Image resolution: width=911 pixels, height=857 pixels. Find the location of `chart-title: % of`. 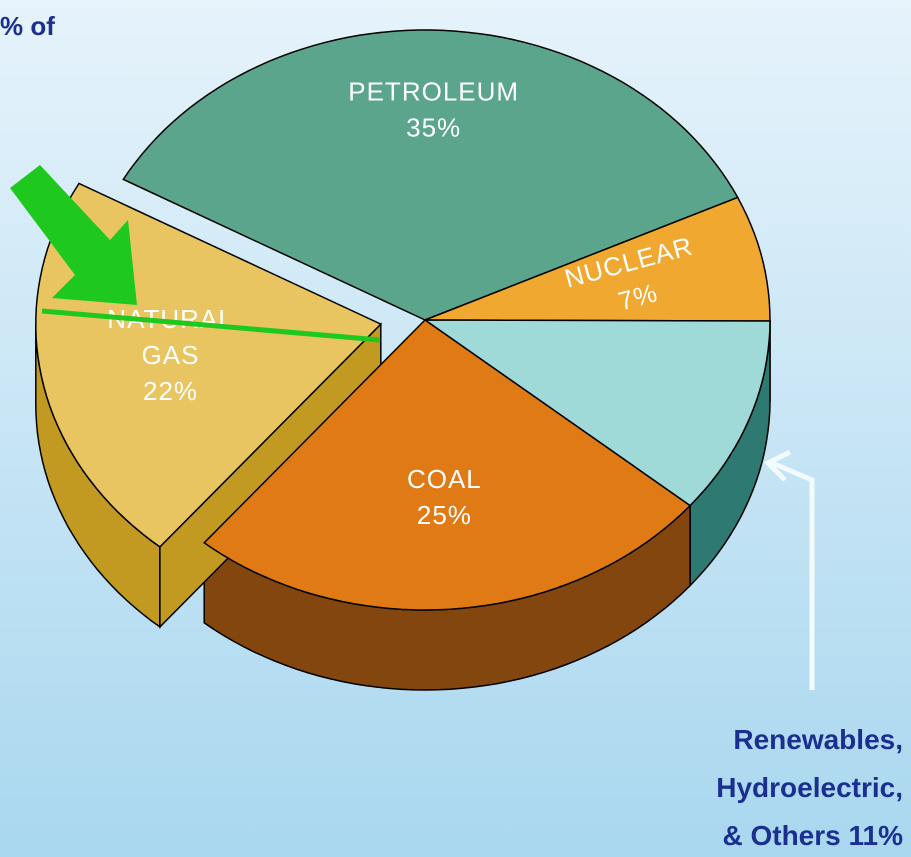

chart-title: % of is located at coordinates (27, 26).